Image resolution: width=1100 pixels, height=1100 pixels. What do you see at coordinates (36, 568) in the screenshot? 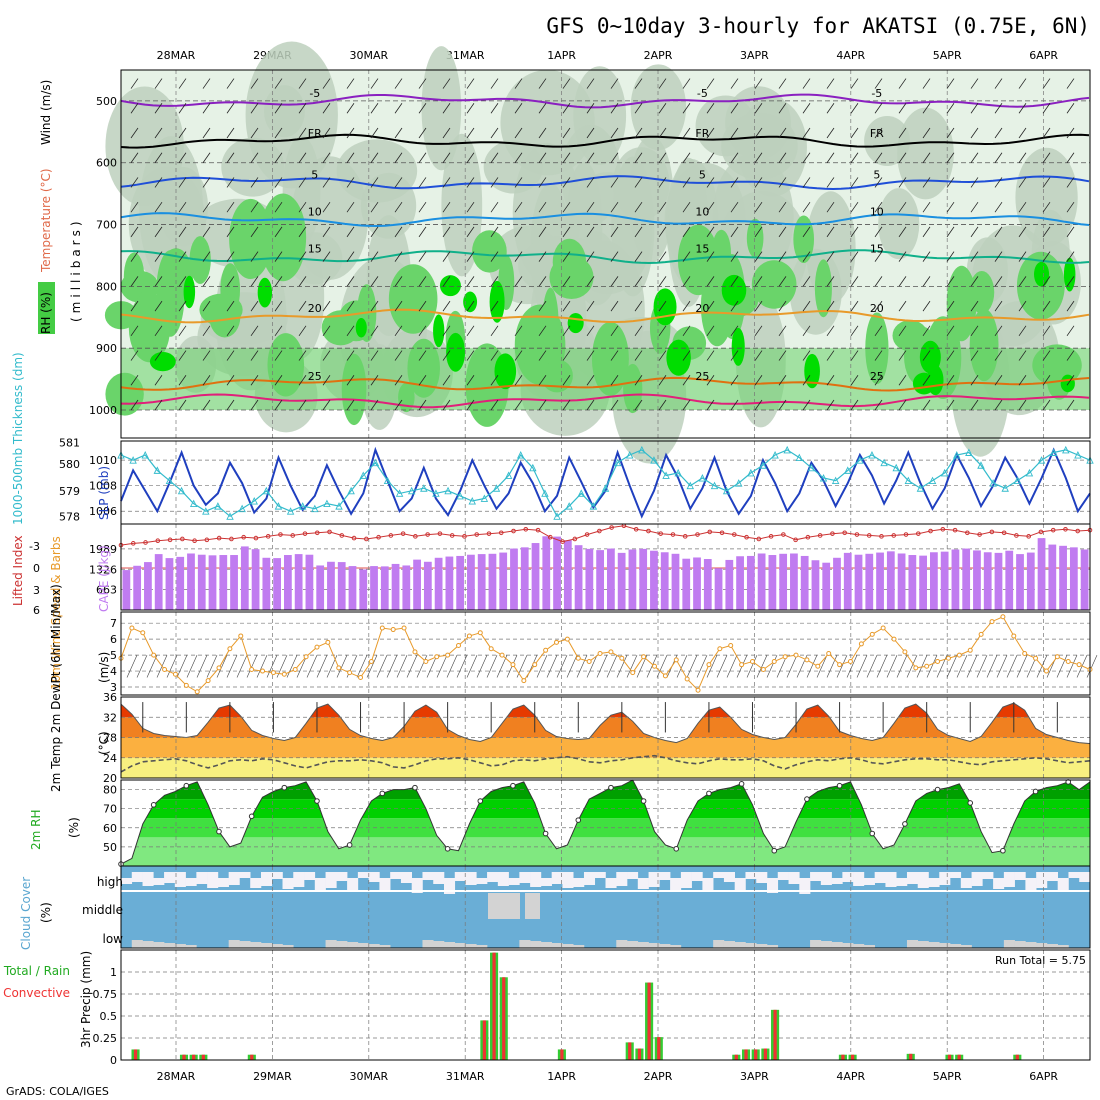
I see `lifted-index-tick-label: 0` at bounding box center [36, 568].